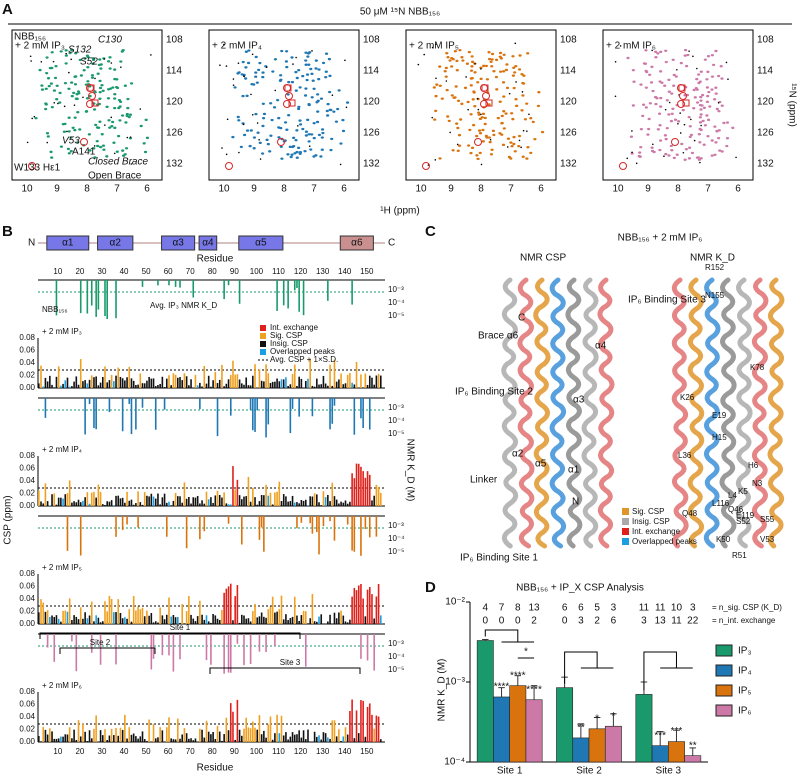 This screenshot has height=782, width=800. What do you see at coordinates (765, 133) in the screenshot?
I see `y-tick-label: 126` at bounding box center [765, 133].